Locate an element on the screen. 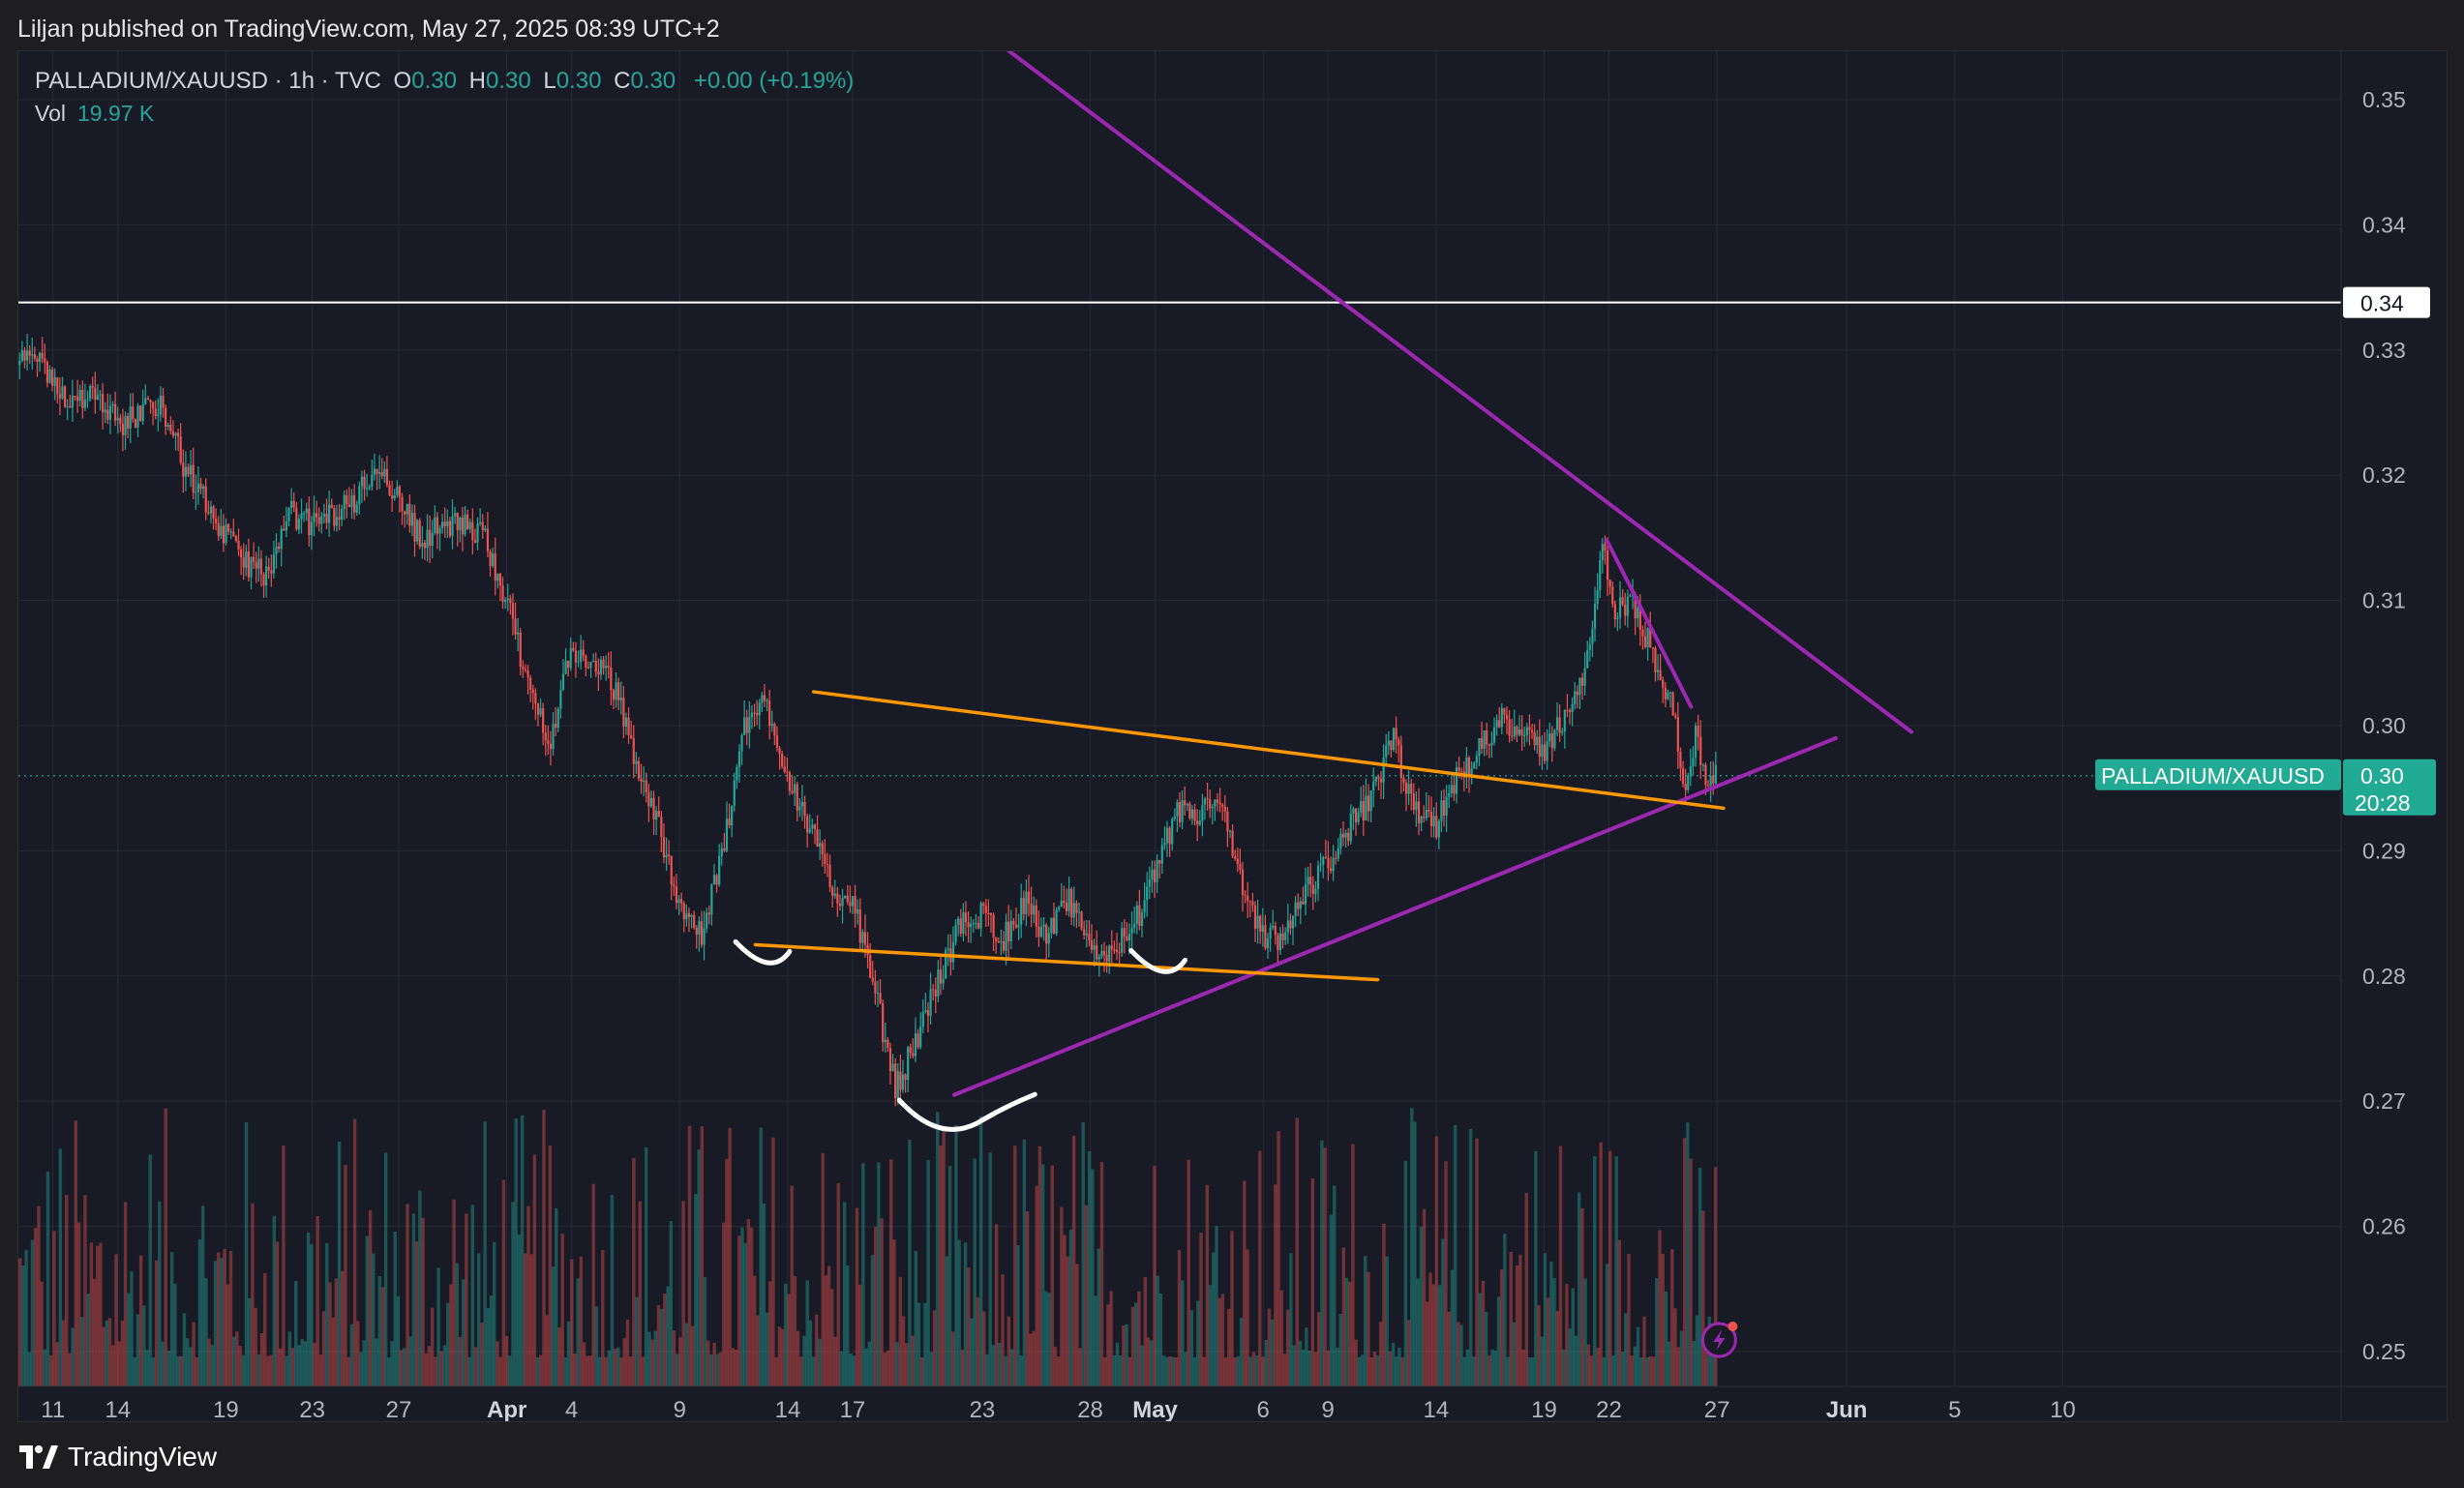 This screenshot has width=2464, height=1488. tradingview-logo: TradingView is located at coordinates (118, 1458).